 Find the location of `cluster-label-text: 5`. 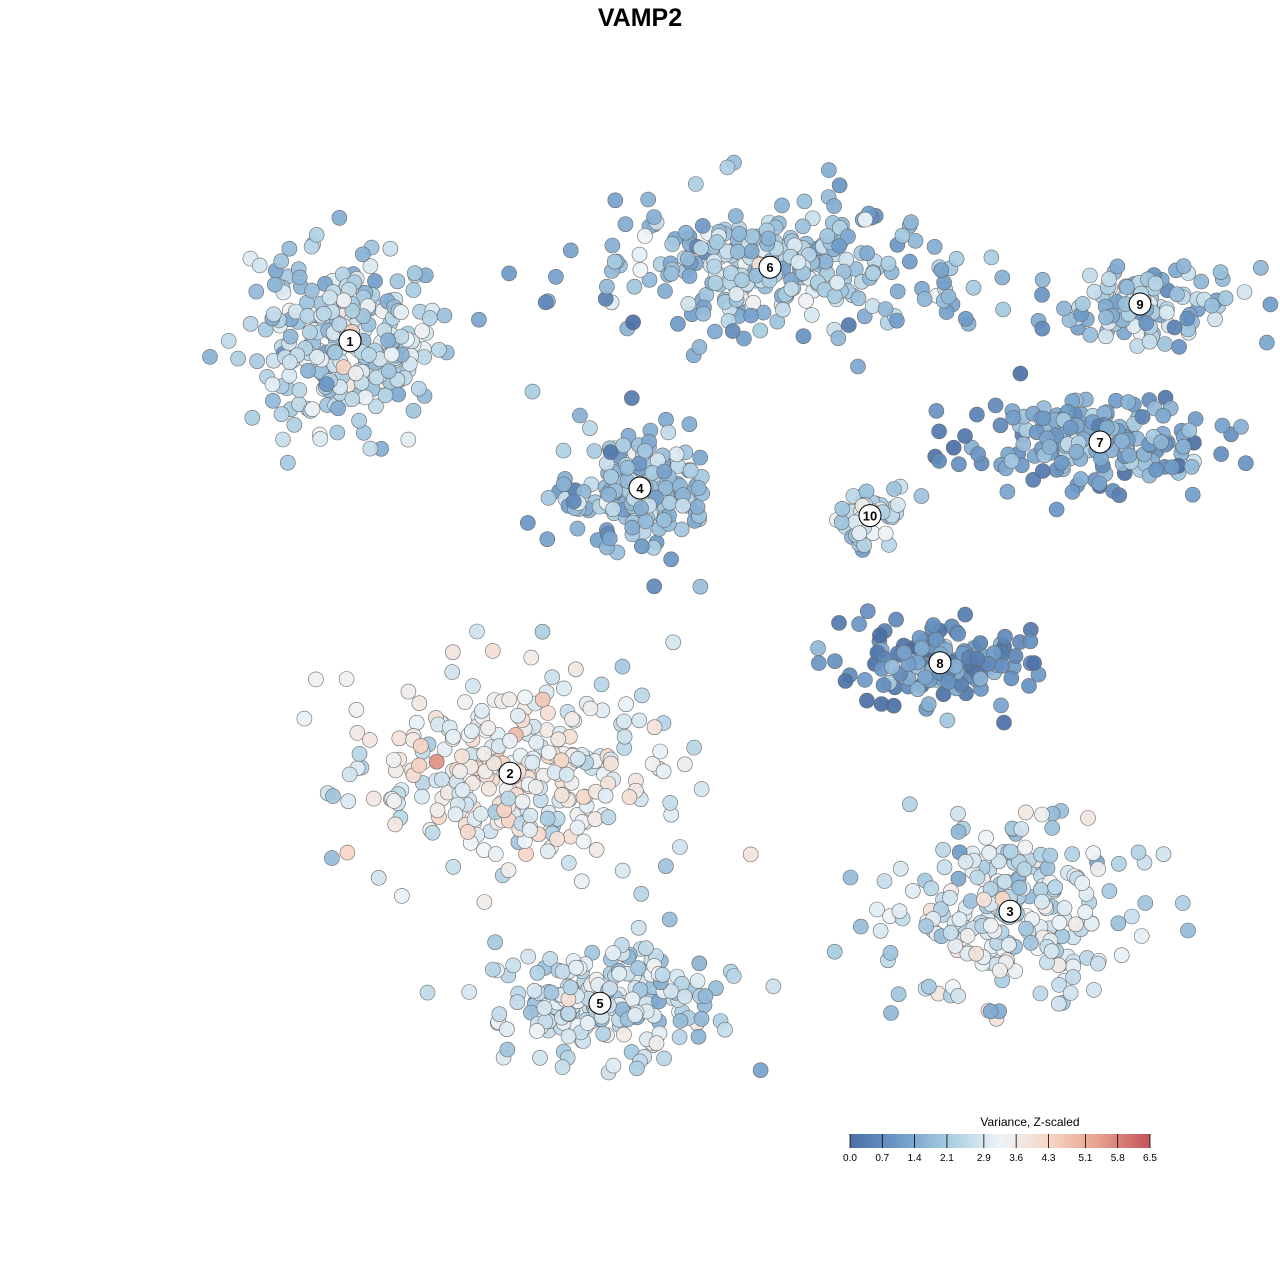

cluster-label-text: 5 is located at coordinates (599, 1003).